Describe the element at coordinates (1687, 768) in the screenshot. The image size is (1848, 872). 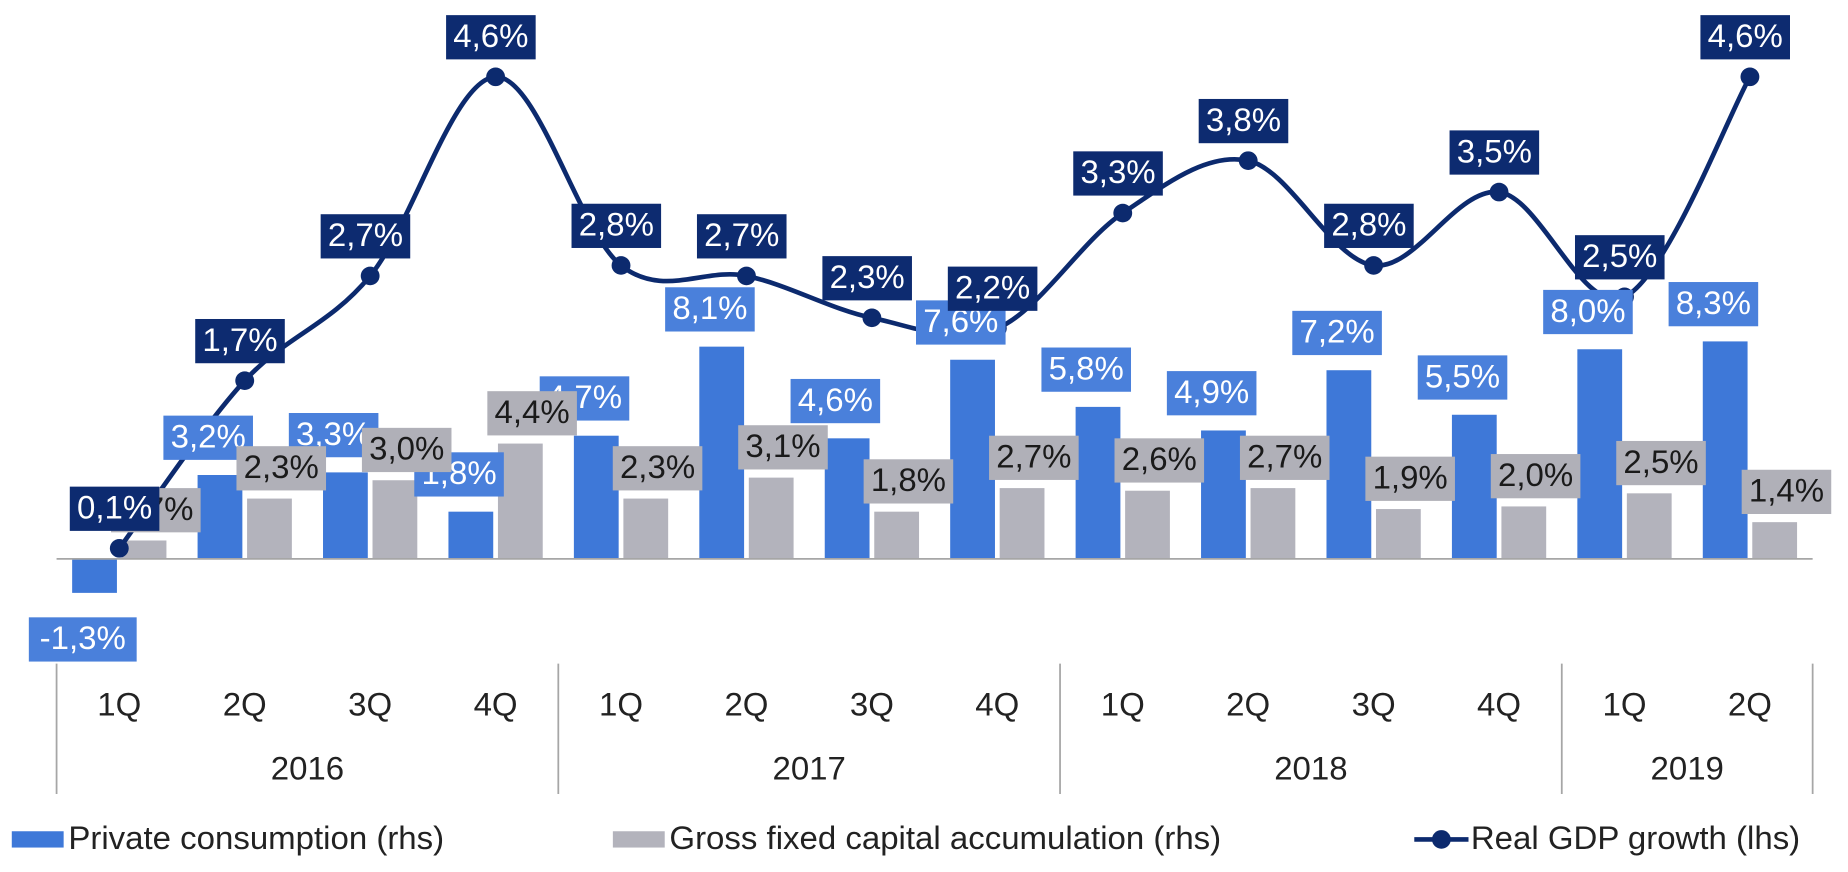
I see `group-label: 2019` at that location.